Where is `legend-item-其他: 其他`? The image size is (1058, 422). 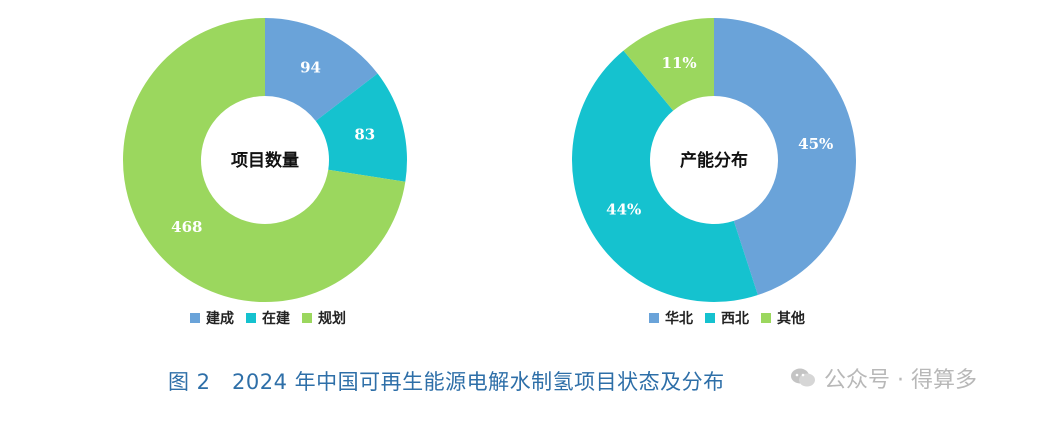 legend-item-其他: 其他 is located at coordinates (783, 318).